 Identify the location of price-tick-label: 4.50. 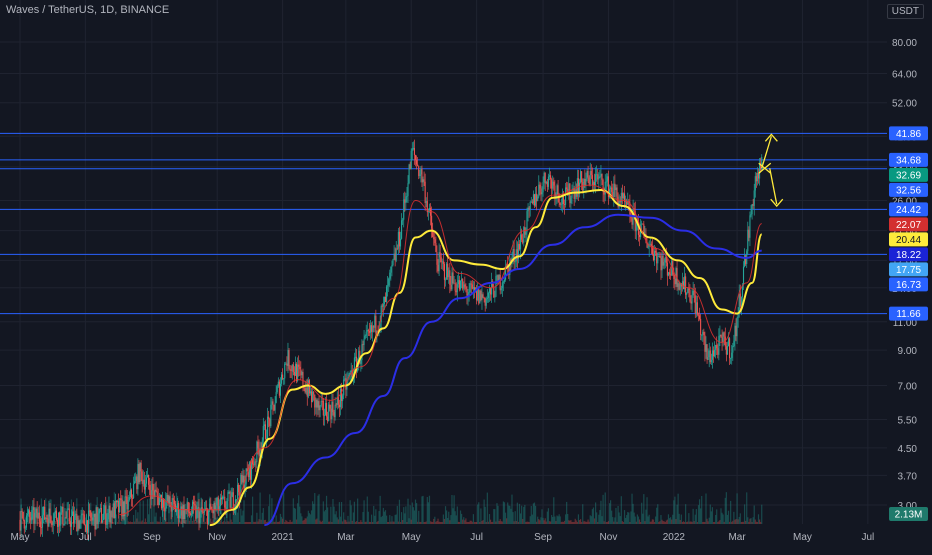
(908, 449).